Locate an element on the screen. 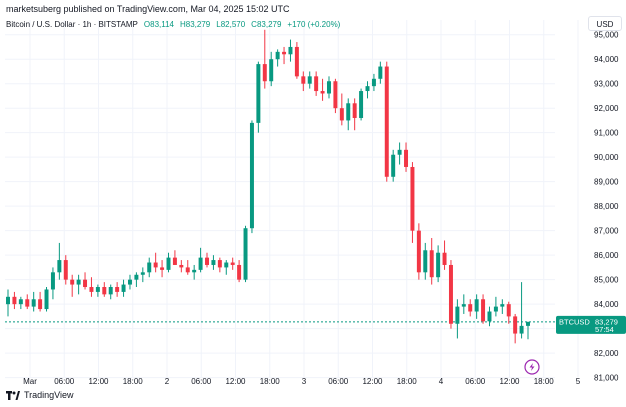 This screenshot has height=407, width=626. x-tick-label: 3 is located at coordinates (304, 381).